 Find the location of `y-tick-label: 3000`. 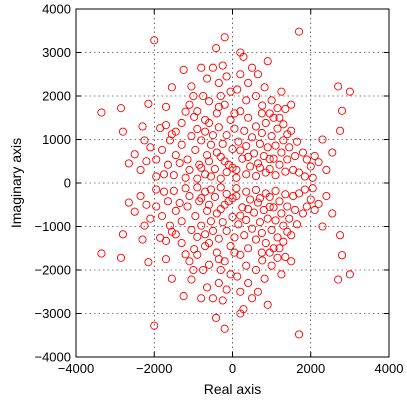

y-tick-label: 3000 is located at coordinates (56, 52).